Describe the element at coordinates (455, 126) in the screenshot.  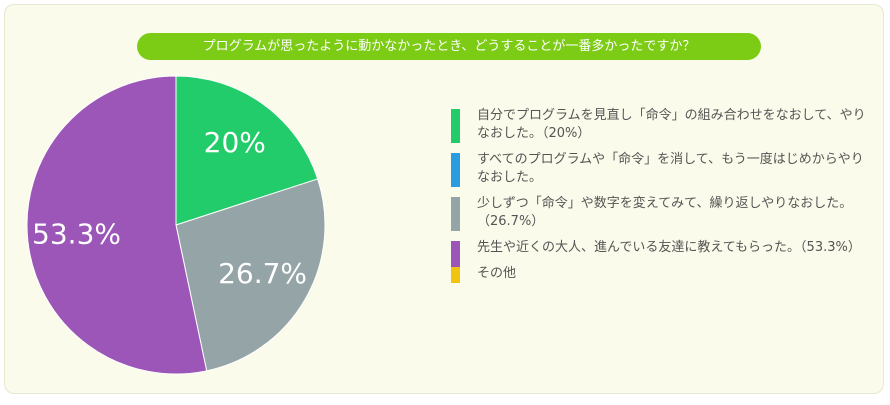
I see `legend-swatch-green` at that location.